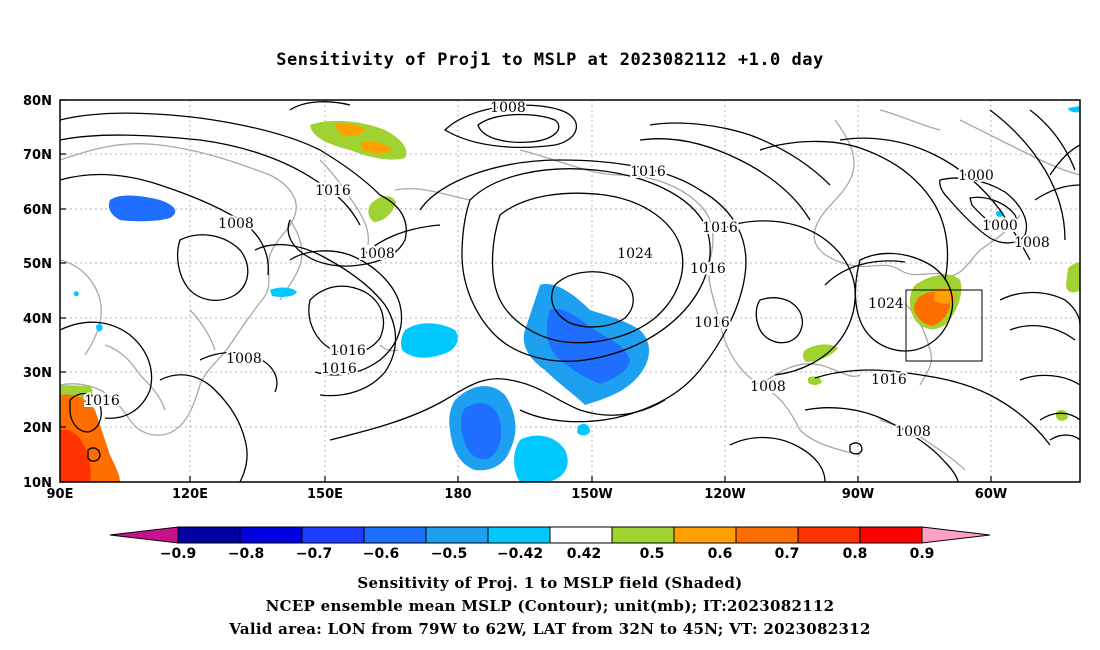  I want to click on shade-green-bering, so click(382, 209).